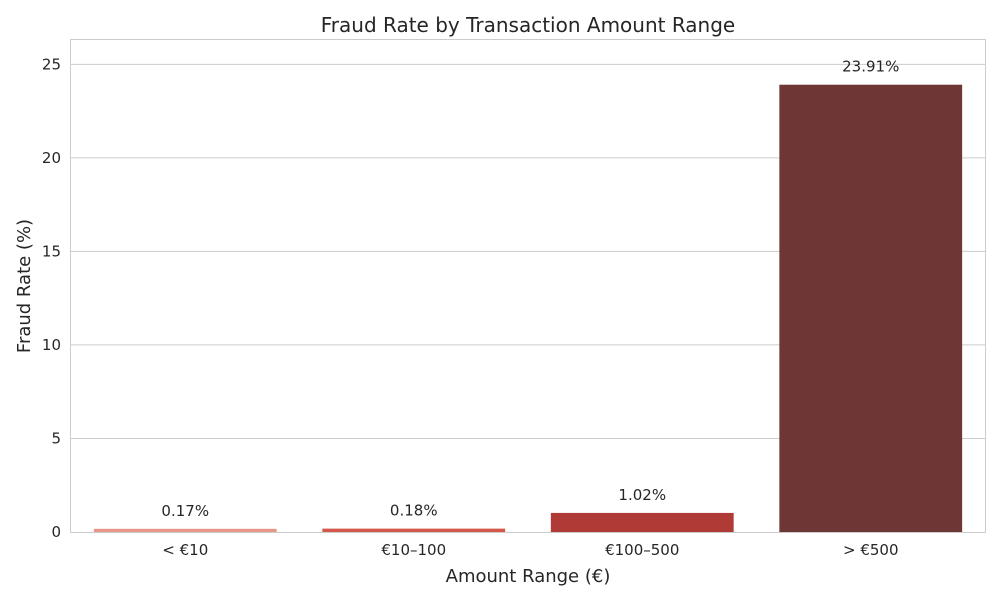 The height and width of the screenshot is (600, 1000). I want to click on x-axis-label: Amount Range (€), so click(528, 576).